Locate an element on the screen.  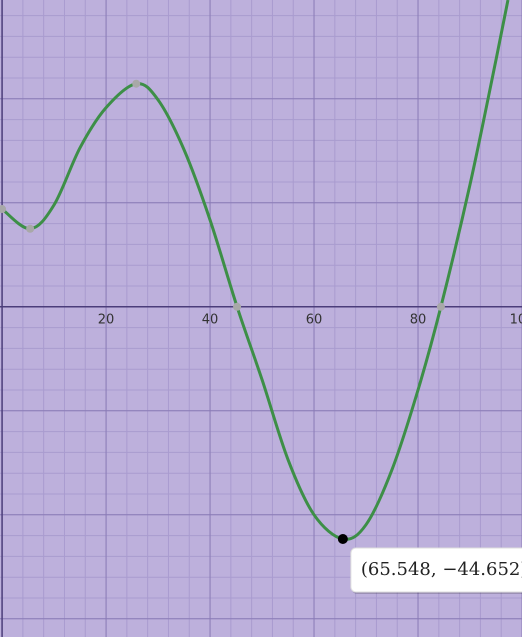
label-box is located at coordinates (436, 570).